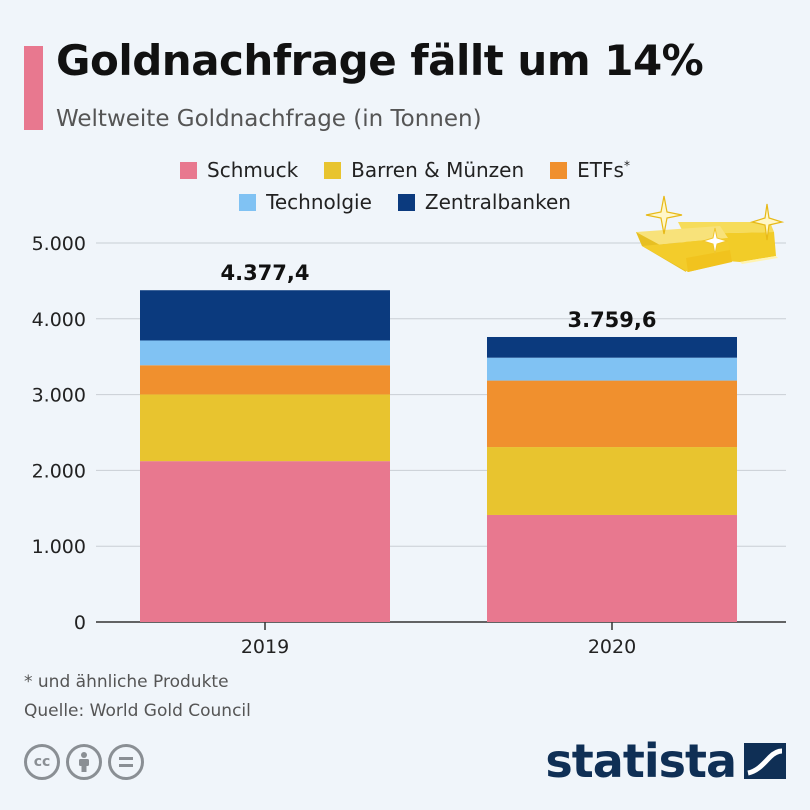 The image size is (810, 810). Describe the element at coordinates (765, 761) in the screenshot. I see `statista-logo-icon` at that location.